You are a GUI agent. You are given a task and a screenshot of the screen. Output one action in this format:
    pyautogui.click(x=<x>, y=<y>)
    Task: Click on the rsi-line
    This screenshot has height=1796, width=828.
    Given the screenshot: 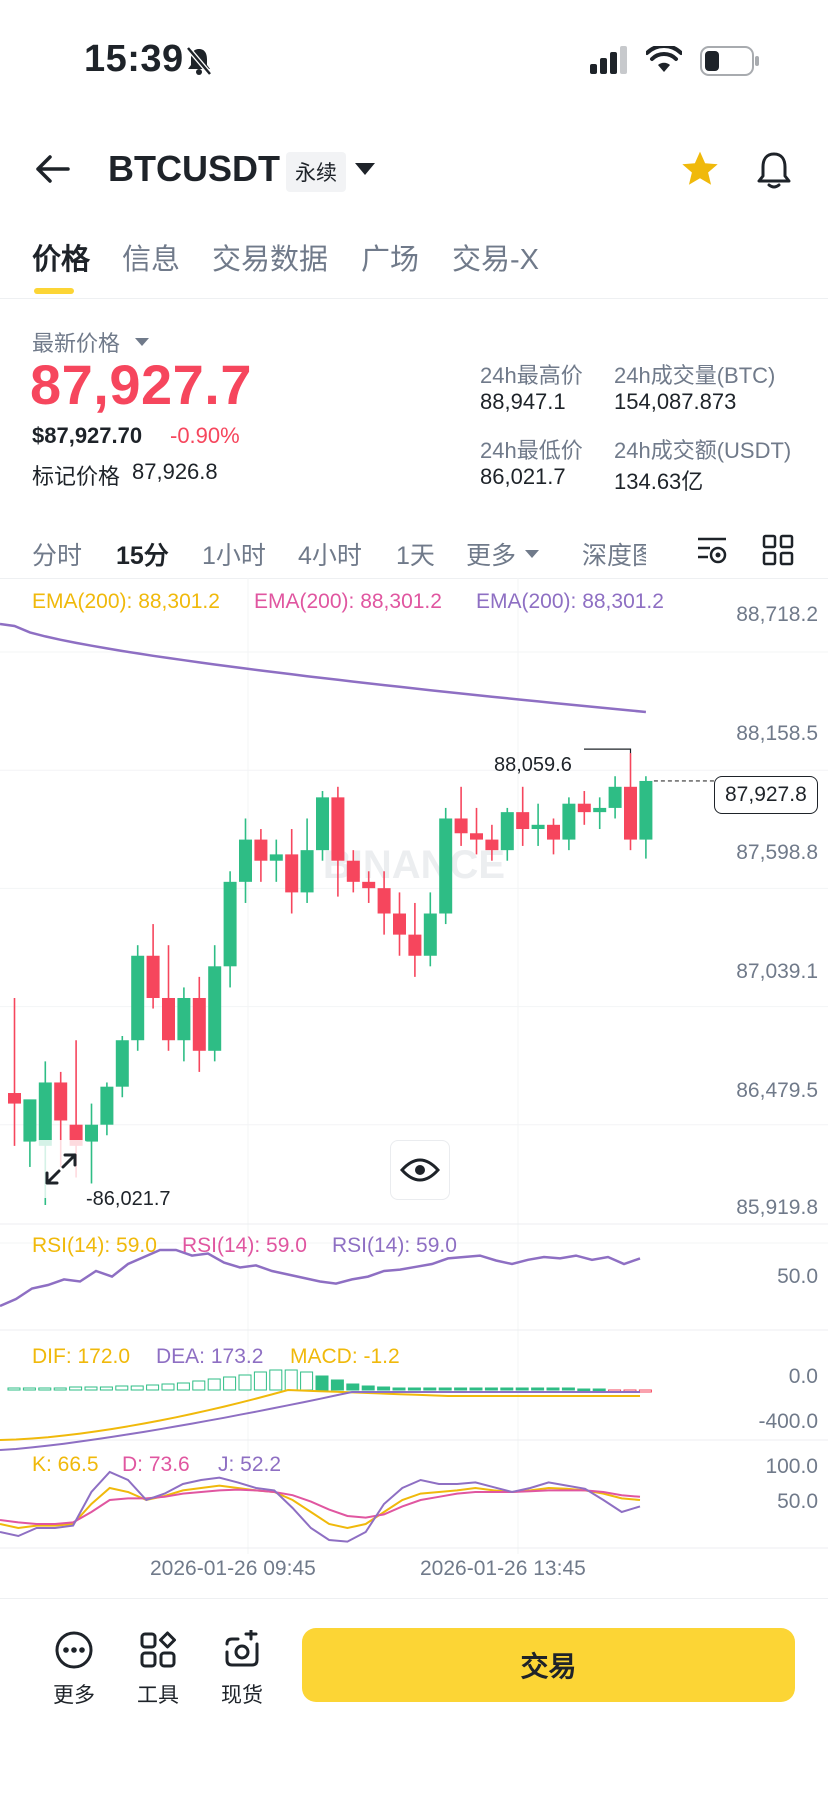 What is the action you would take?
    pyautogui.click(x=320, y=1278)
    